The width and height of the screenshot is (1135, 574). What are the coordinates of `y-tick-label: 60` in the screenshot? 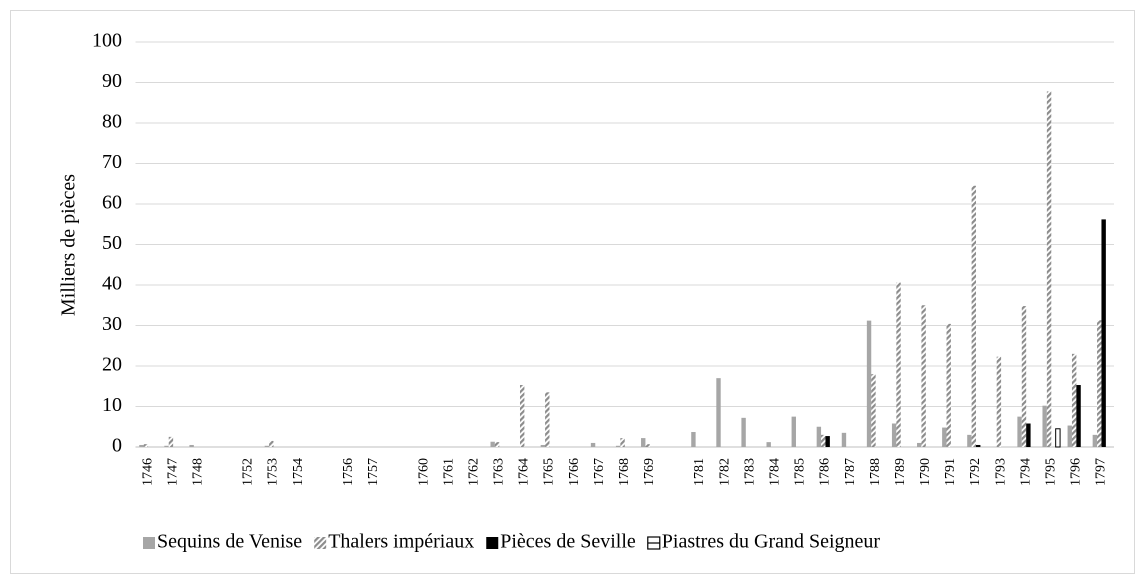 It's located at (112, 203).